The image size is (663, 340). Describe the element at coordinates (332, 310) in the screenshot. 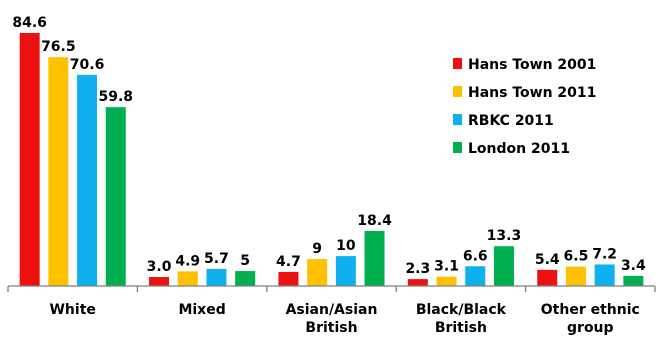

I see `category-label-line: Asian/Asian` at that location.